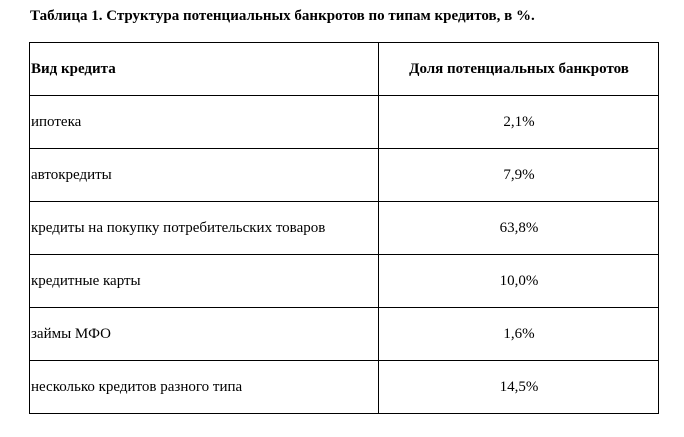 The height and width of the screenshot is (437, 684). I want to click on table-row: кредитные карты 10,0%, so click(344, 281).